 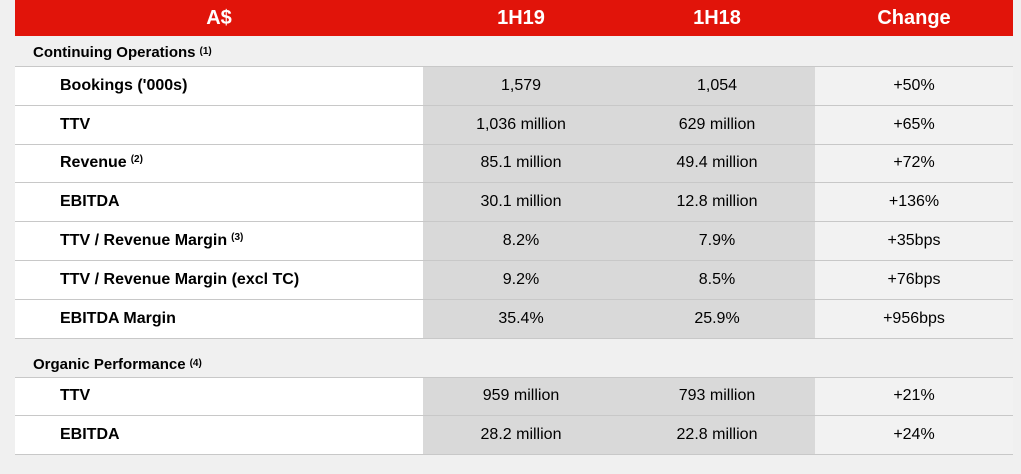 I want to click on value-1h18: 7.9%, so click(x=717, y=241).